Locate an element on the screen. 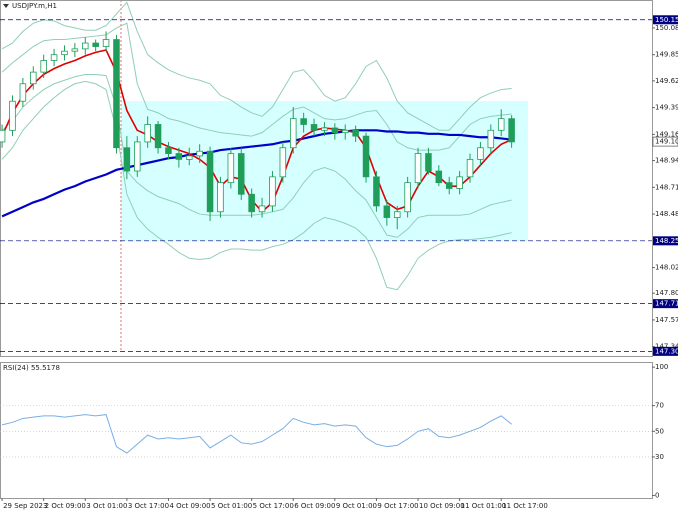  last-price-bg is located at coordinates (665, 141).